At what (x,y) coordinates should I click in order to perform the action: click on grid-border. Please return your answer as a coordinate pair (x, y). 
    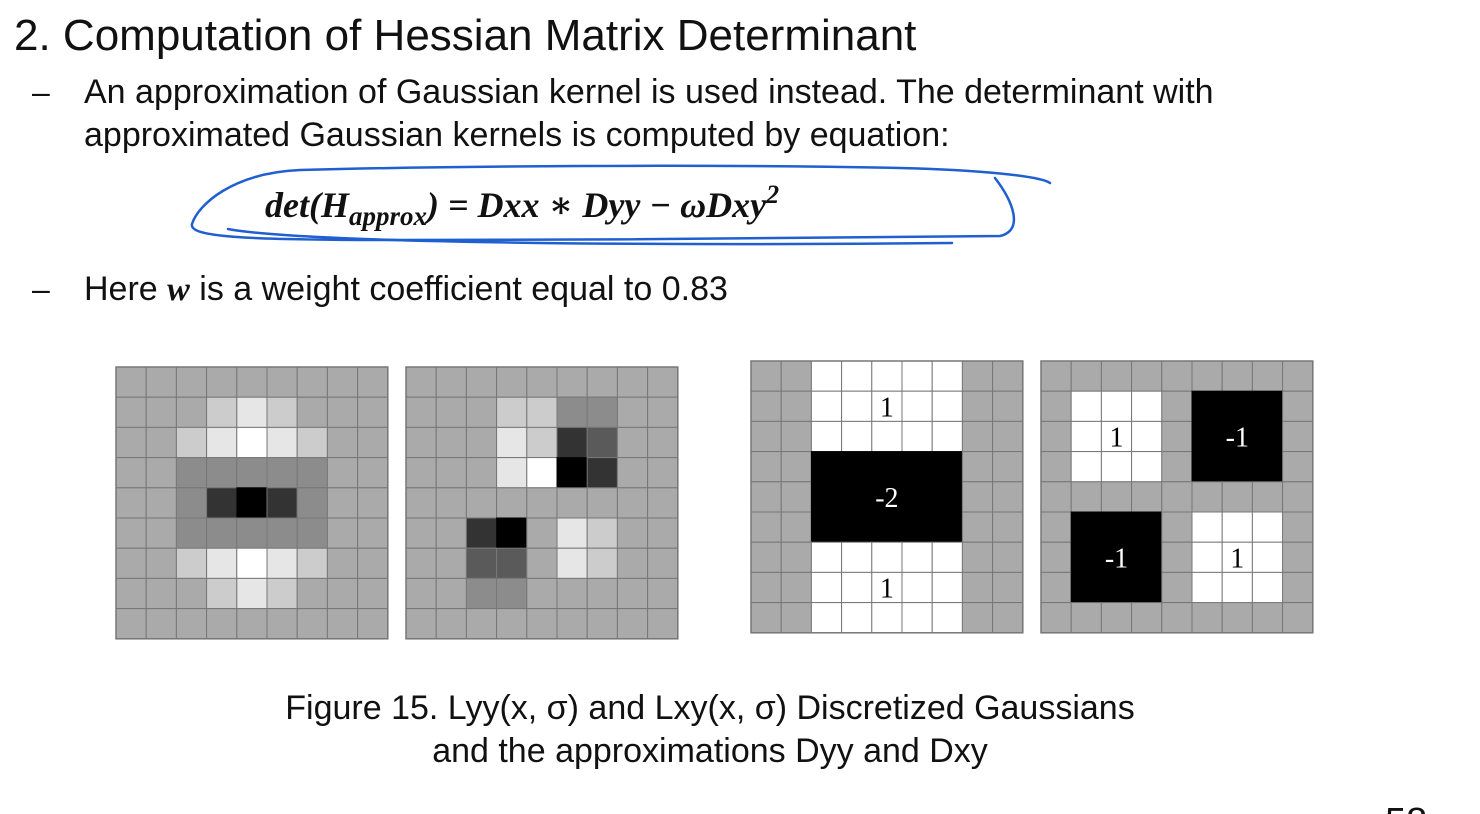
    Looking at the image, I should click on (252, 503).